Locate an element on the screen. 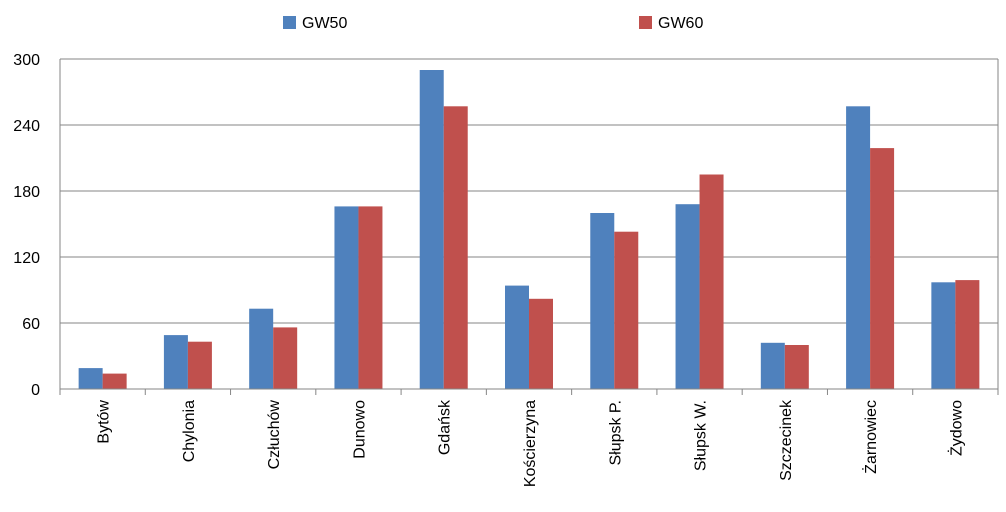  bar-gw60-szczecinek is located at coordinates (796, 367).